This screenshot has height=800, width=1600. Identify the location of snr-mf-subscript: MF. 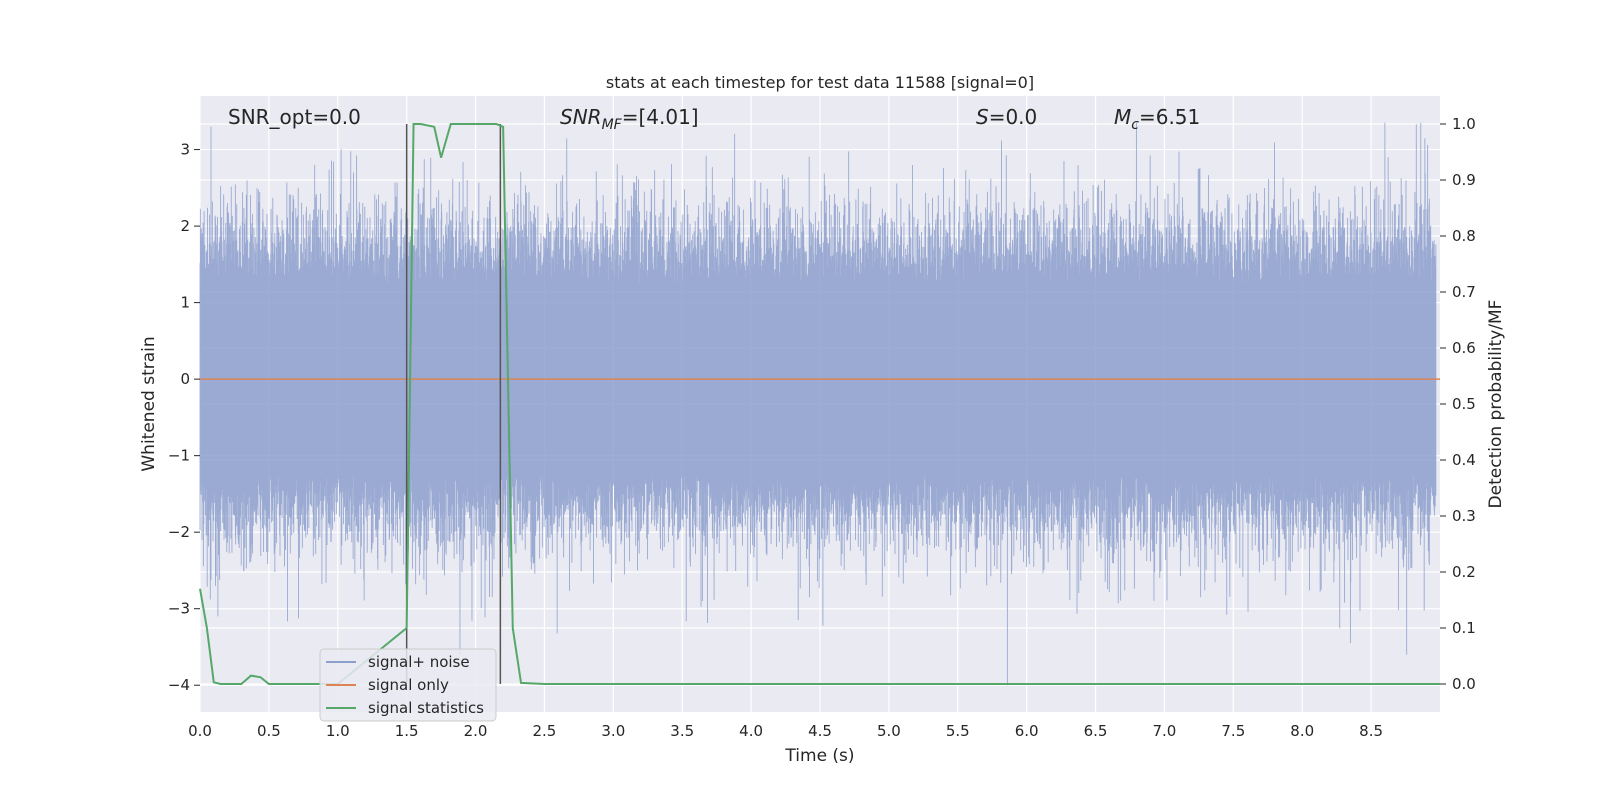
(612, 125).